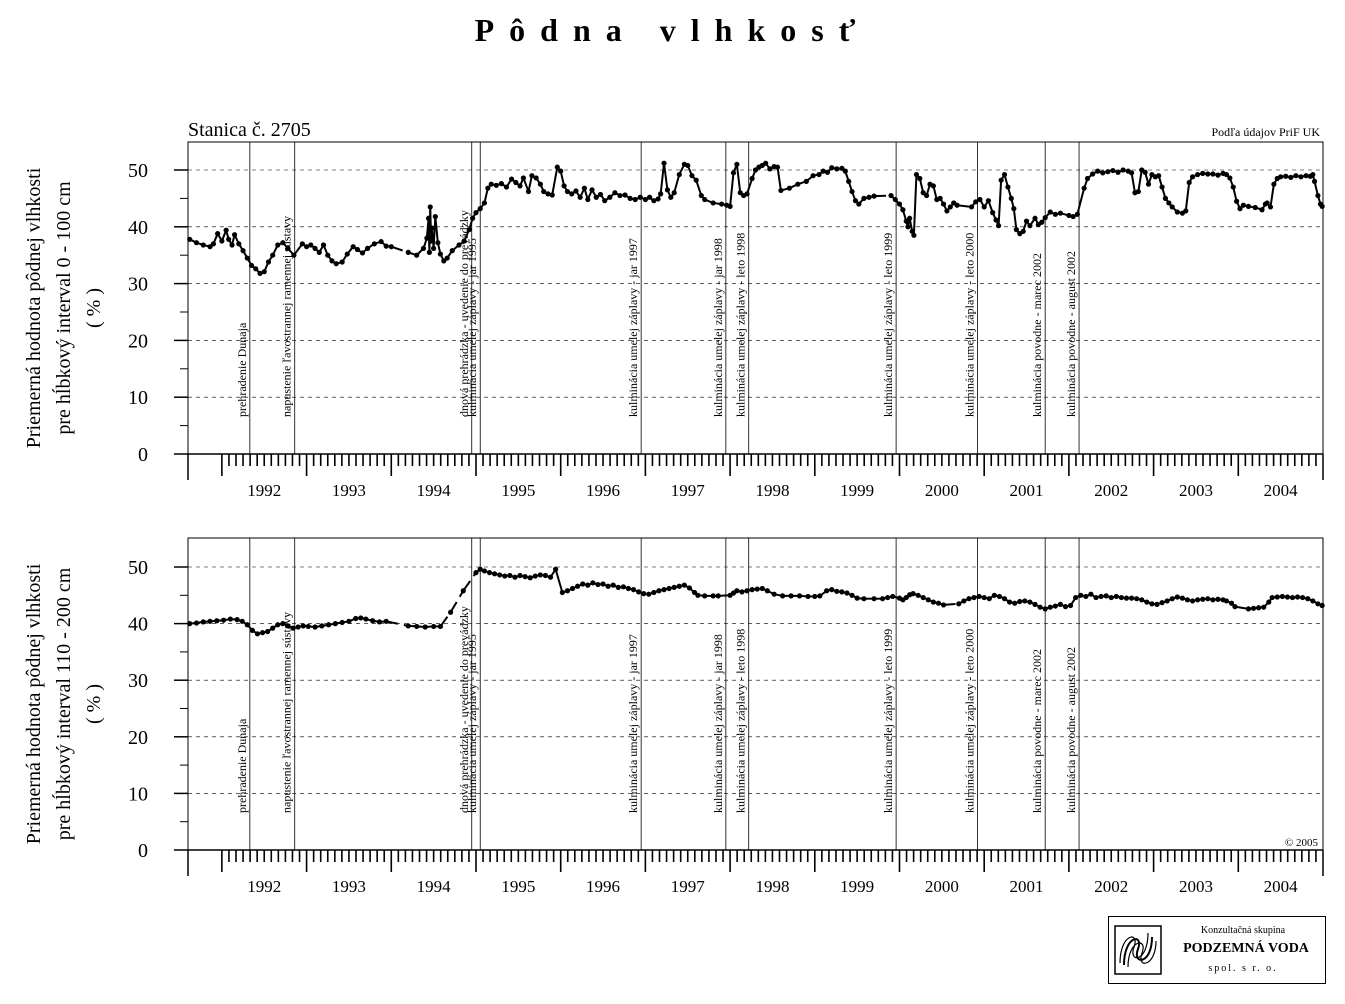 The height and width of the screenshot is (1004, 1345). I want to click on x-tick-label: 2003, so click(1196, 886).